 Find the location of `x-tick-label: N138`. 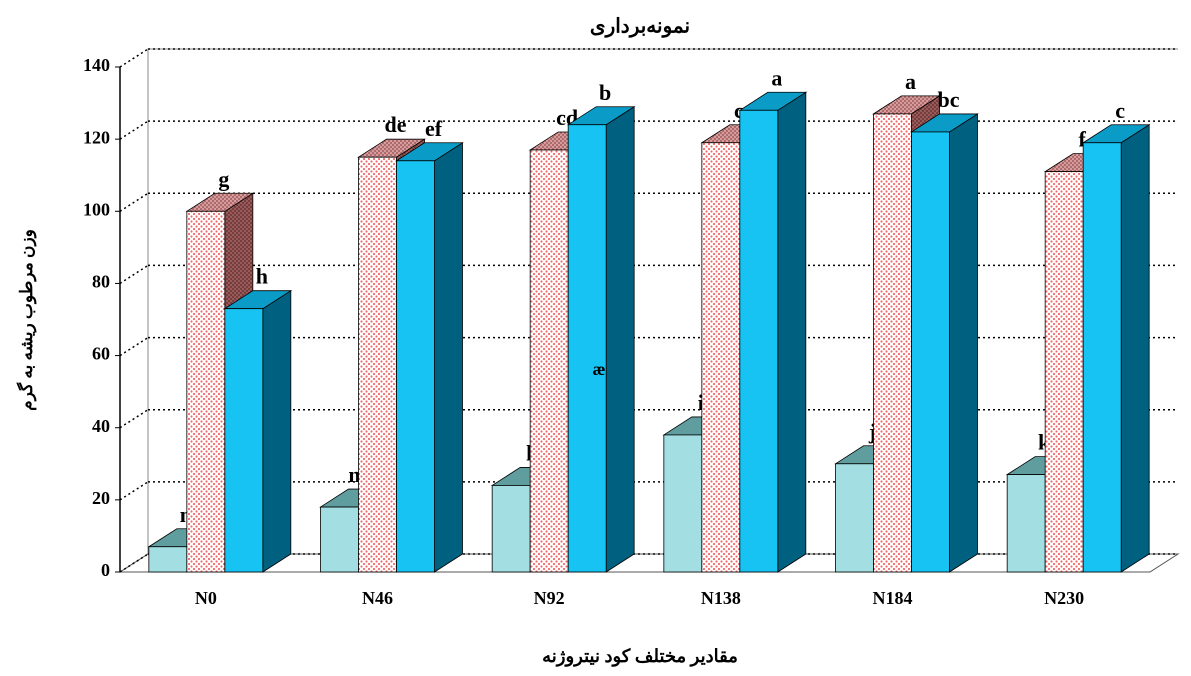

x-tick-label: N138 is located at coordinates (721, 598).